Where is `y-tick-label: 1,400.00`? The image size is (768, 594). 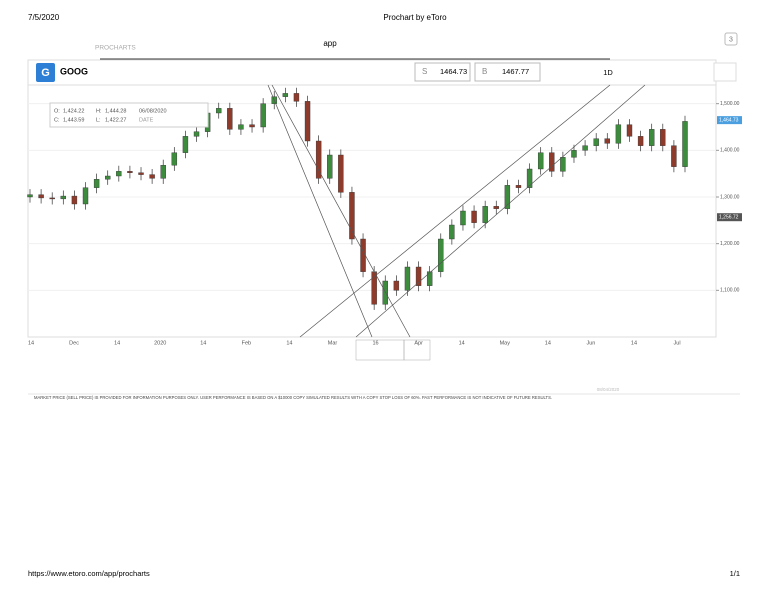 y-tick-label: 1,400.00 is located at coordinates (730, 151).